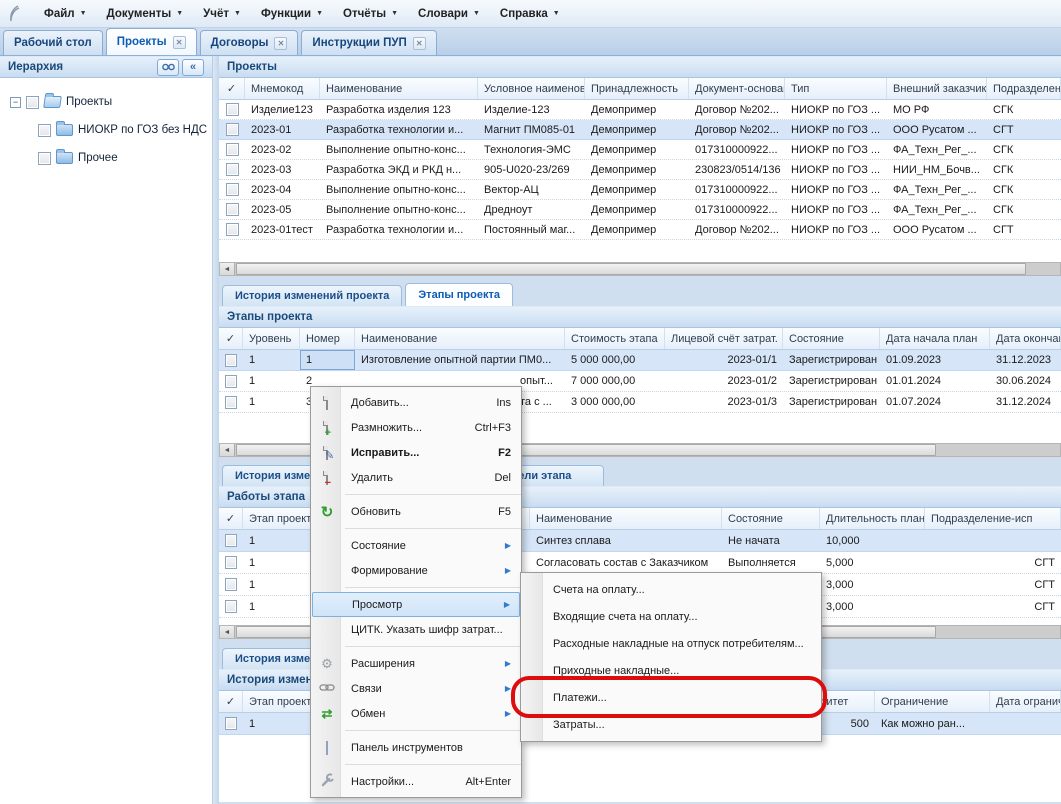 Image resolution: width=1061 pixels, height=804 pixels. I want to click on menu-5: Словари ▼, so click(449, 14).